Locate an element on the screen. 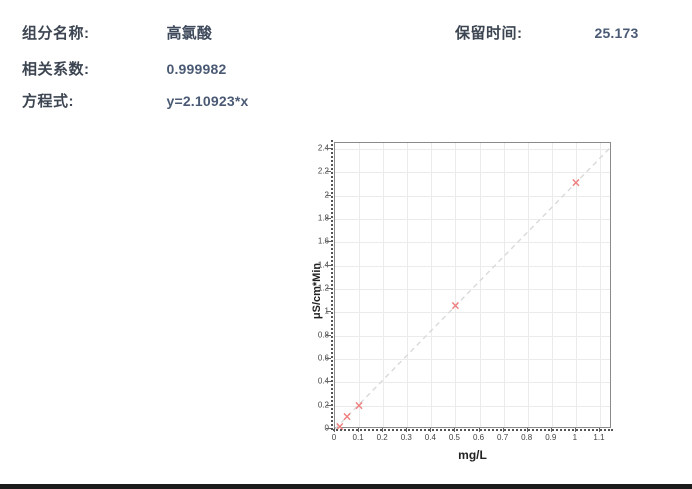  retention-time-label: 保留时间: is located at coordinates (489, 33).